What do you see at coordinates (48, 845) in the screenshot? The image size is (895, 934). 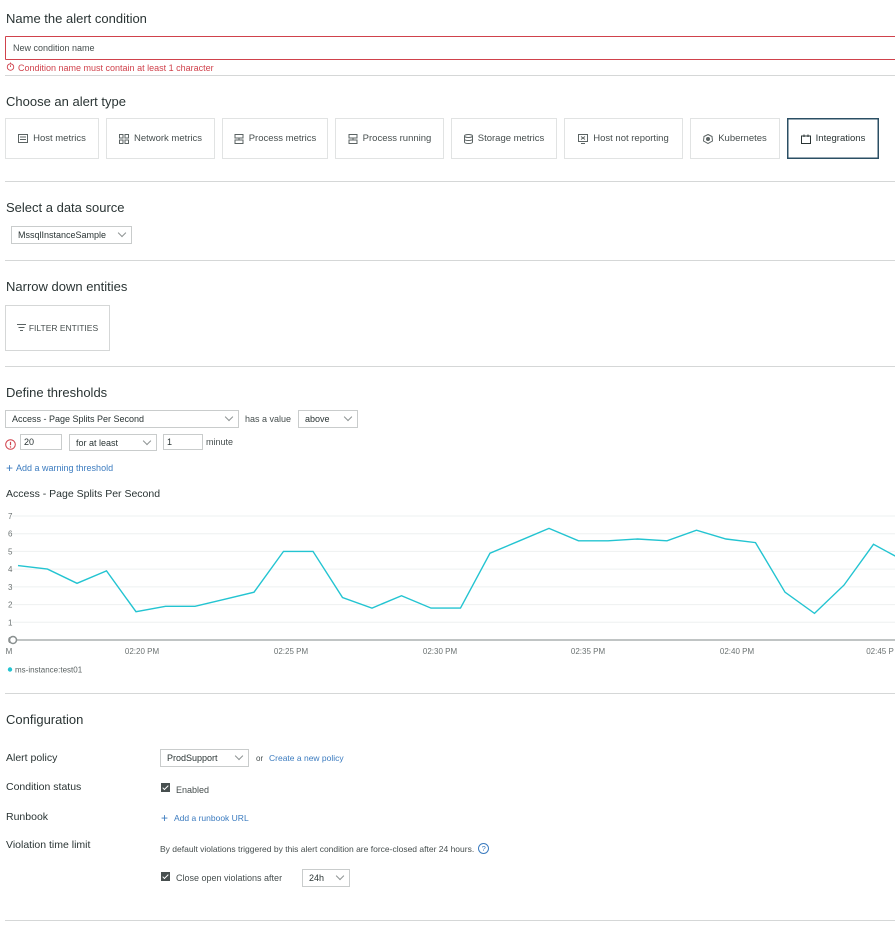 I see `violation-time-limit-label: Violation time limit` at bounding box center [48, 845].